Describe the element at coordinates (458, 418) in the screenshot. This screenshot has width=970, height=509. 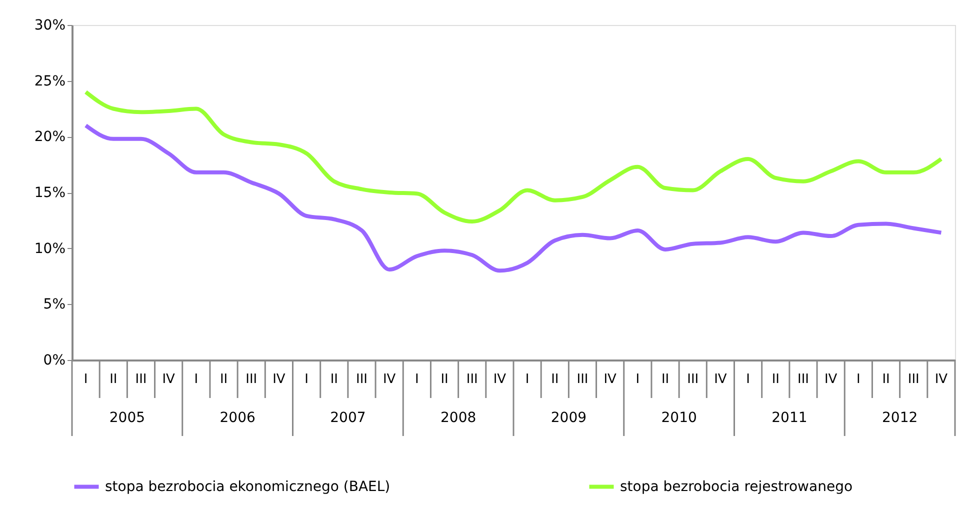
I see `text: 2008` at that location.